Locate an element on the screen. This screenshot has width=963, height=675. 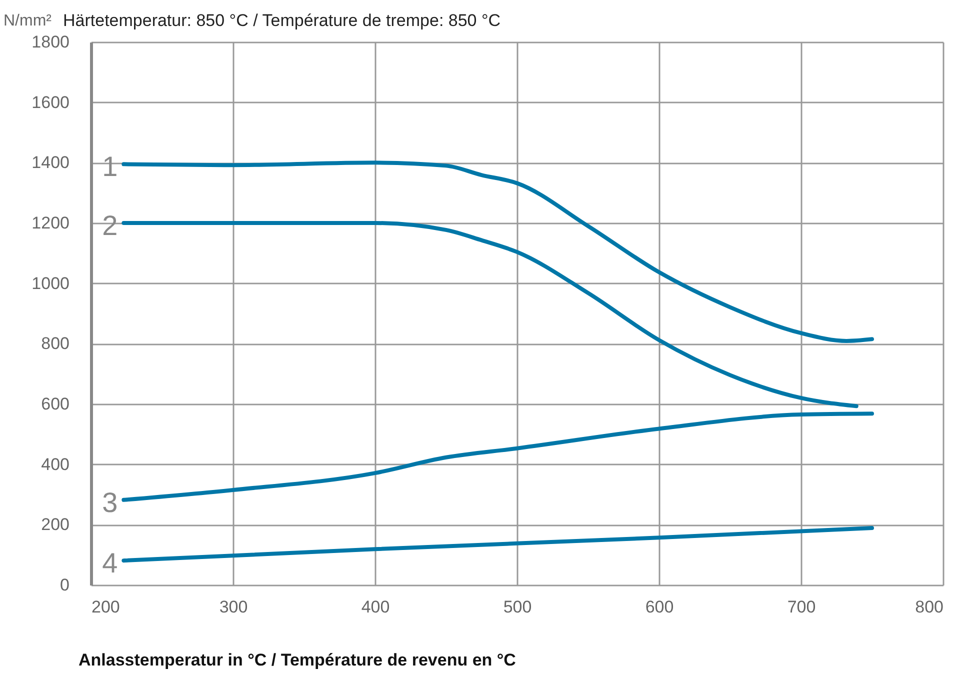
y-tick-label: 1200 is located at coordinates (51, 223).